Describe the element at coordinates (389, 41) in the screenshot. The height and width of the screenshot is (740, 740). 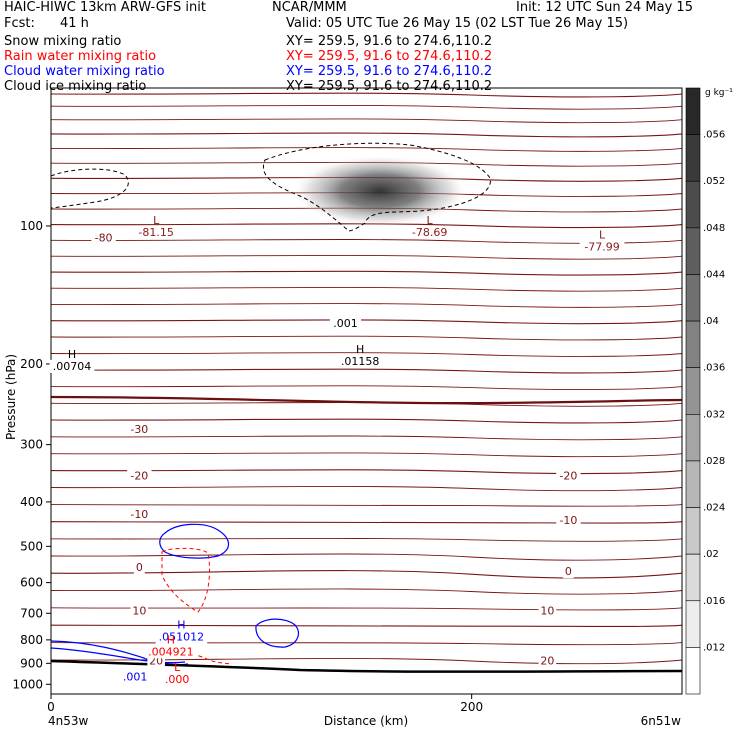
I see `field-snow-xy: XY= 259.5, 91.6 to 274.6,110.2` at that location.